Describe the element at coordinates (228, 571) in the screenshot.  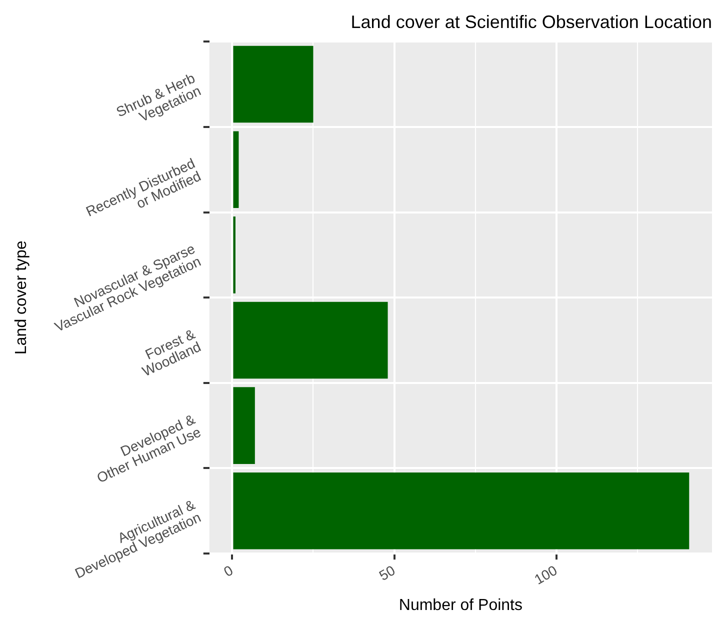
I see `x-tick-label: 0` at that location.